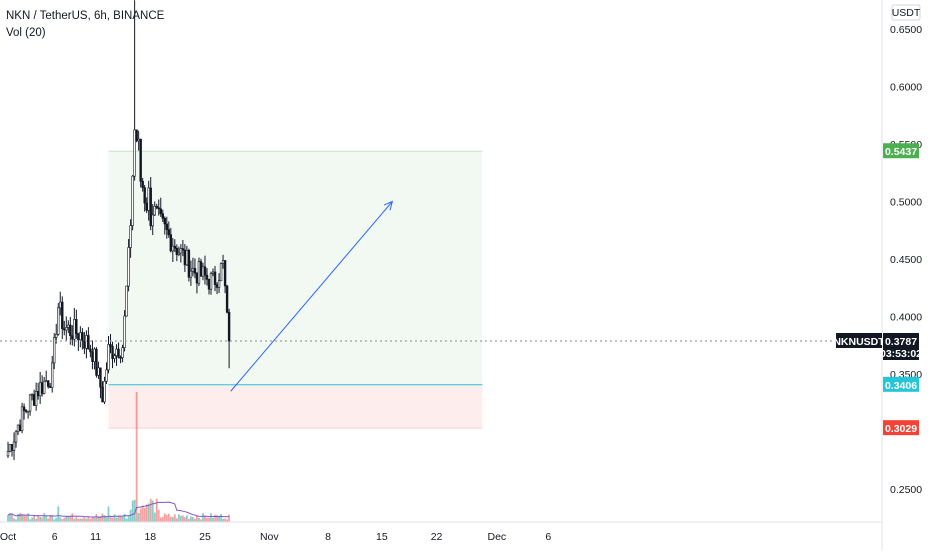  I want to click on target-price-tag-label: 0.5437, so click(901, 152).